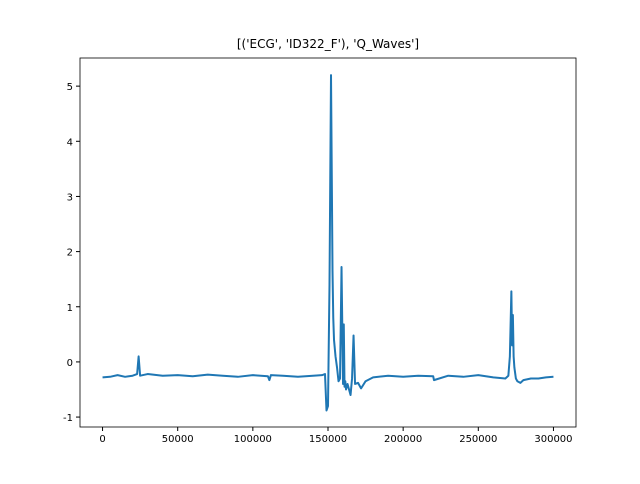  What do you see at coordinates (478, 439) in the screenshot?
I see `x-tick-label: 250000` at bounding box center [478, 439].